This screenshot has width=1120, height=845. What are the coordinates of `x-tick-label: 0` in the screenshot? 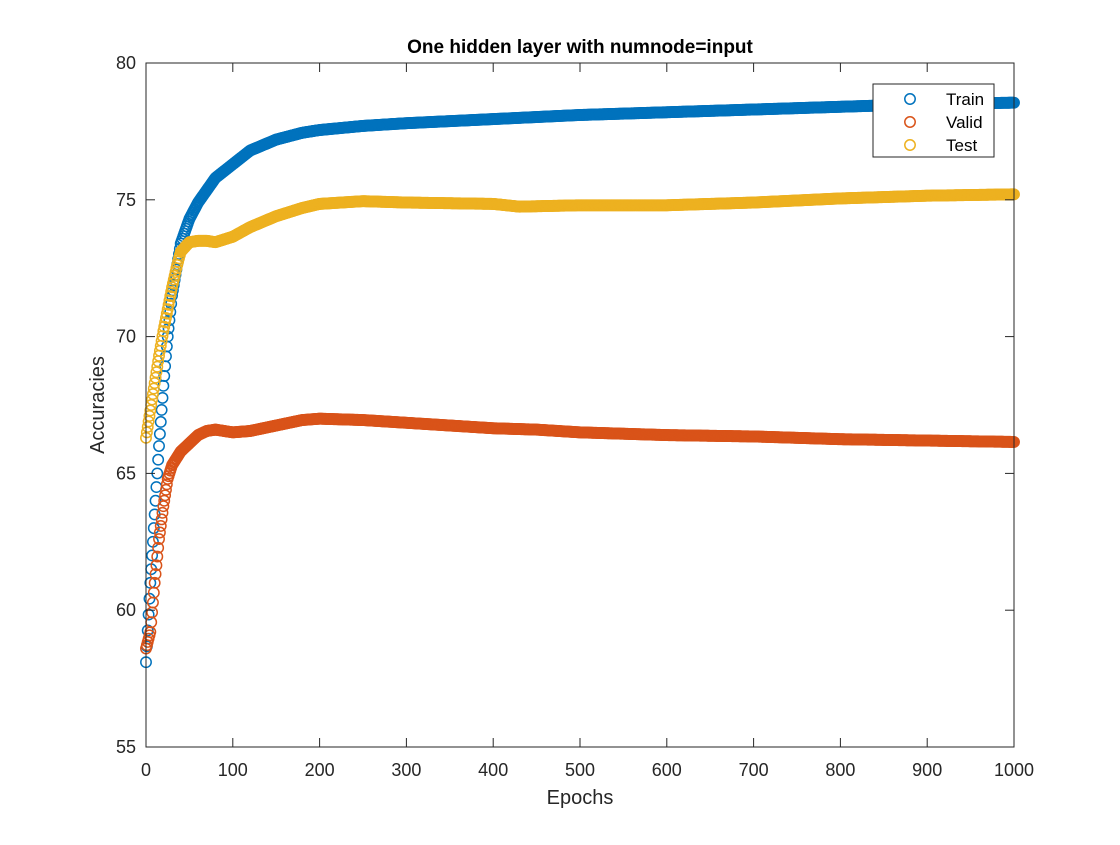 It's located at (146, 770).